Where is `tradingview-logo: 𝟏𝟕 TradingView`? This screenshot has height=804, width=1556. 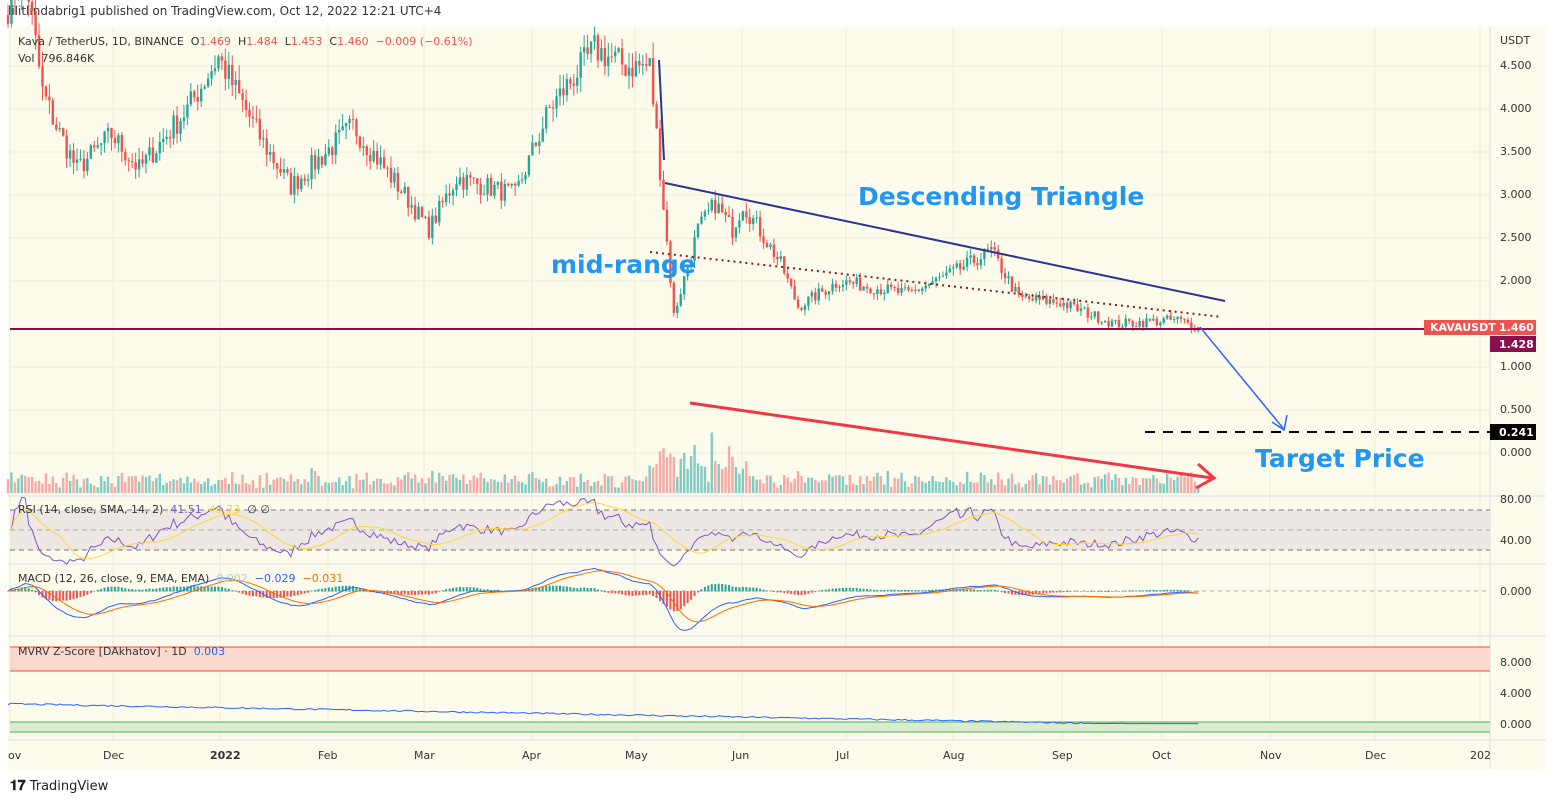 tradingview-logo: 𝟏𝟕 TradingView is located at coordinates (59, 786).